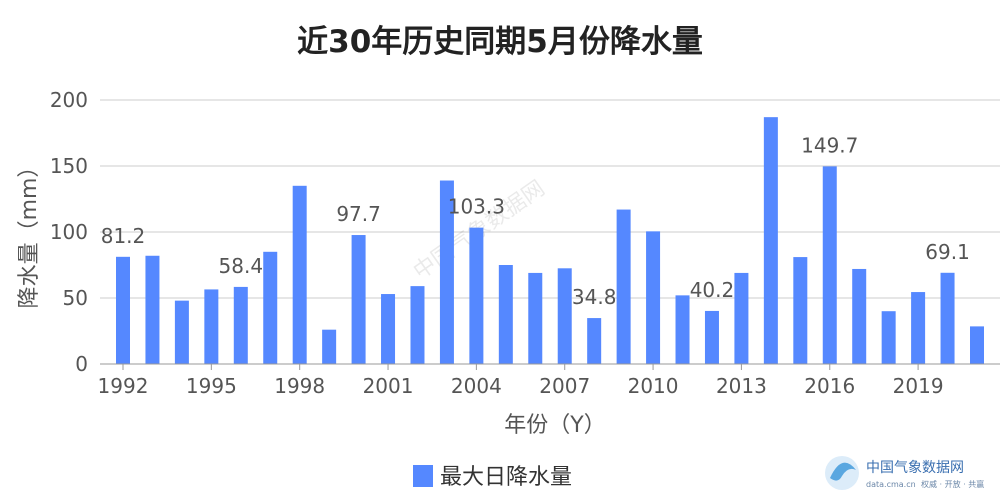 Image resolution: width=1000 pixels, height=500 pixels. What do you see at coordinates (888, 337) in the screenshot?
I see `bar-2018` at bounding box center [888, 337].